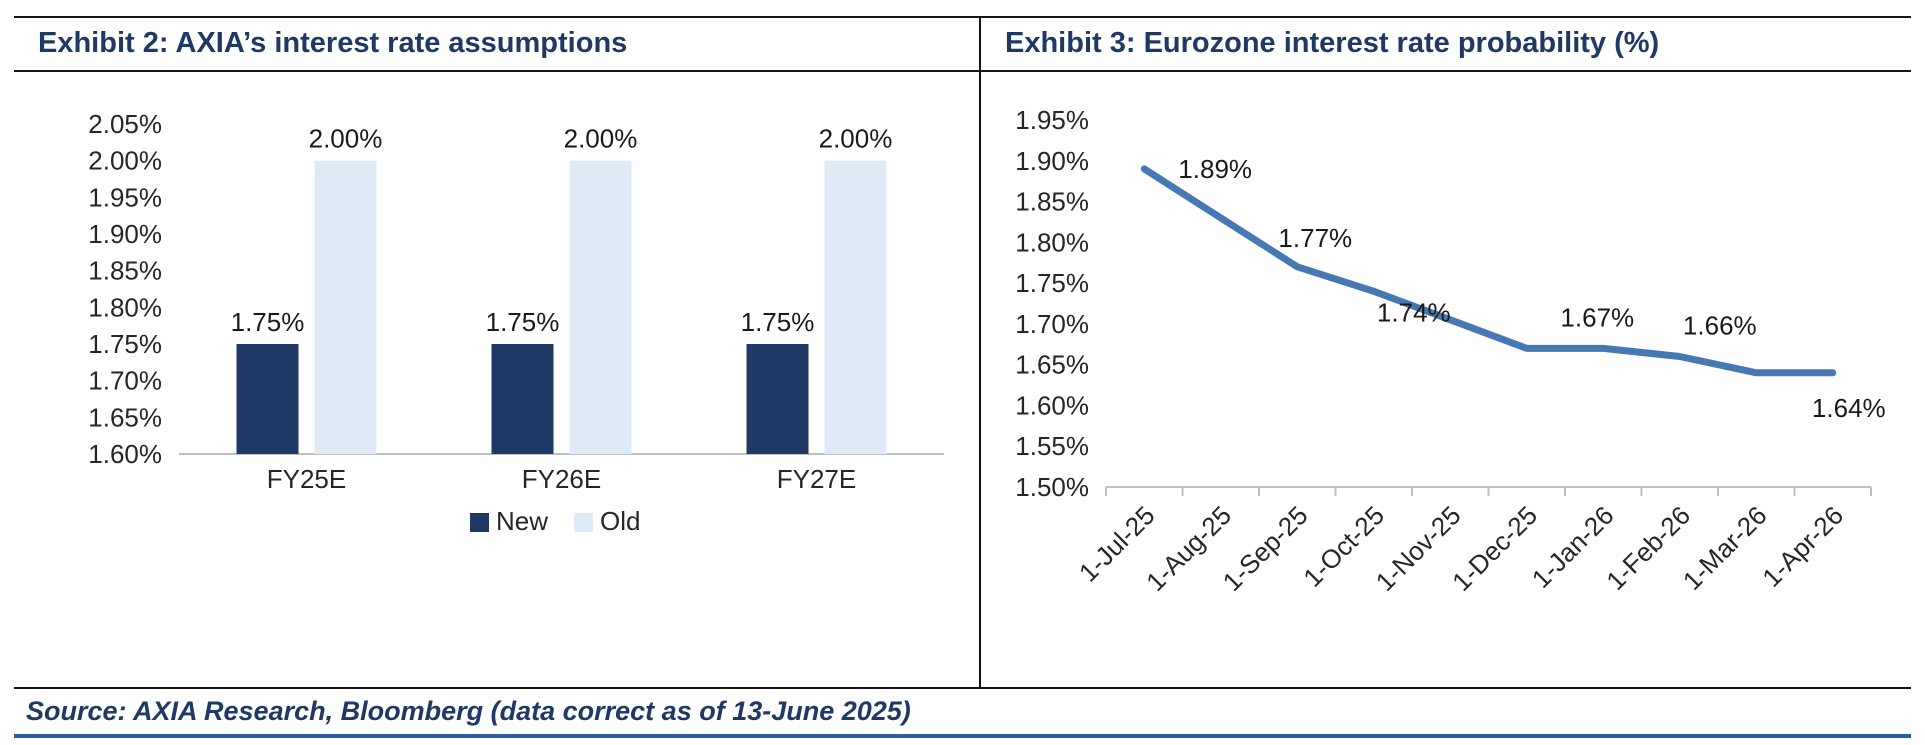  I want to click on footer-top-rule, so click(962, 688).